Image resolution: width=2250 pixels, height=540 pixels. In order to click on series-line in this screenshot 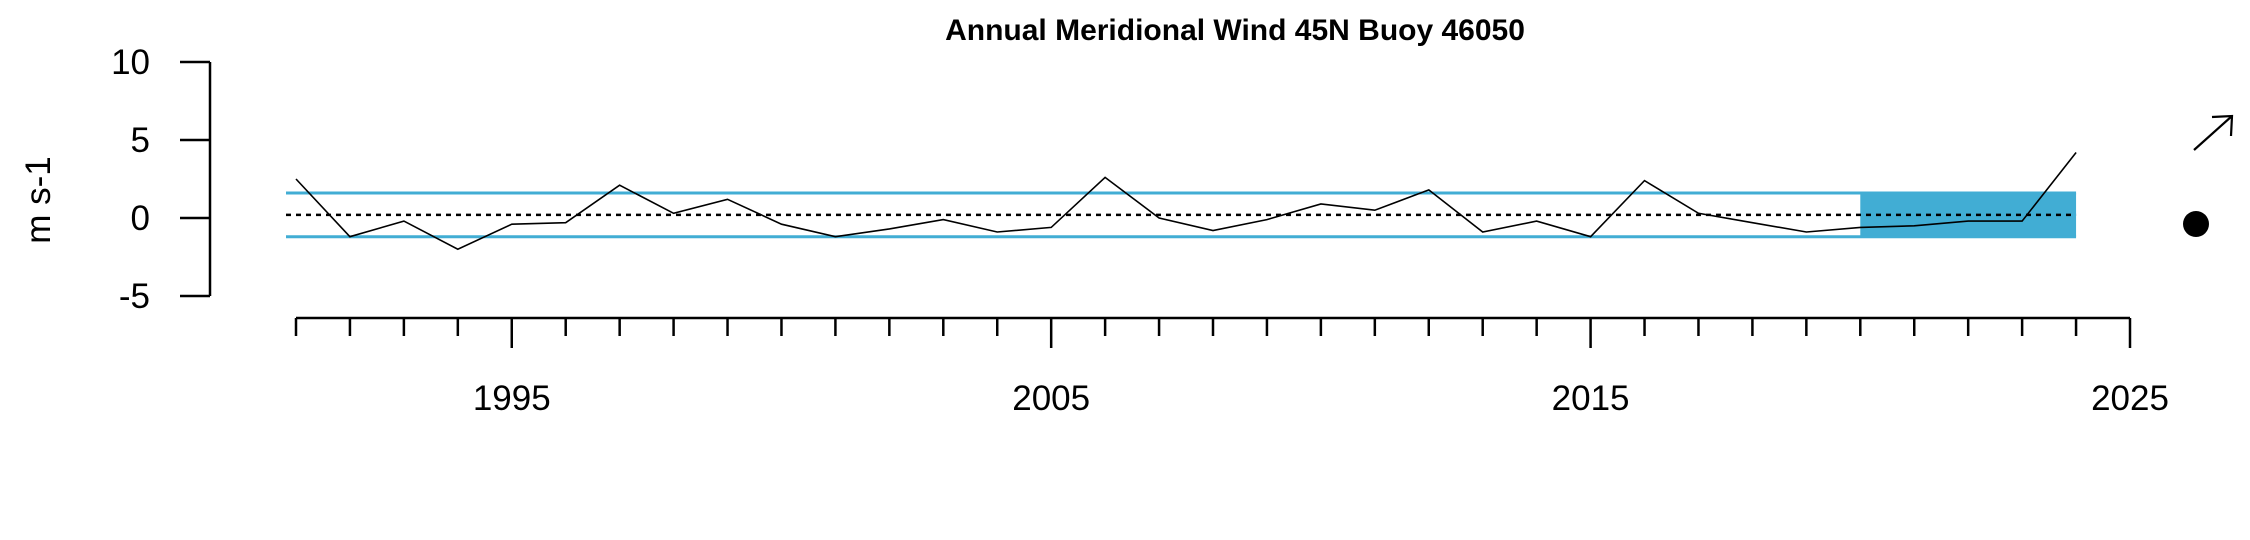, I will do `click(1186, 201)`.